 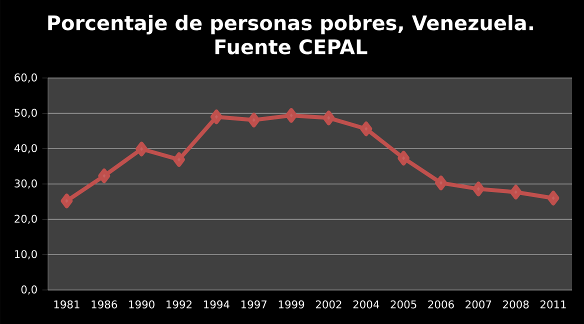 I want to click on x-tick-label: 1994, so click(x=217, y=304).